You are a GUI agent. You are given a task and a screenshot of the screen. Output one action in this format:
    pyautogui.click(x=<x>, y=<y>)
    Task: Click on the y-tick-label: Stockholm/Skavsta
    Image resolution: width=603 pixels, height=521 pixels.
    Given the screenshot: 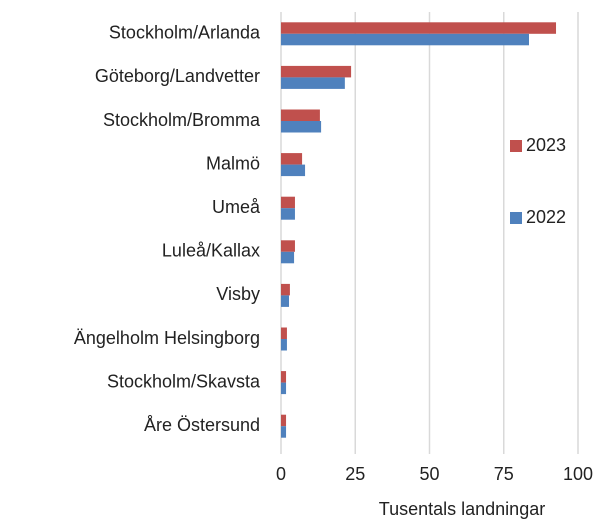 What is the action you would take?
    pyautogui.click(x=184, y=381)
    